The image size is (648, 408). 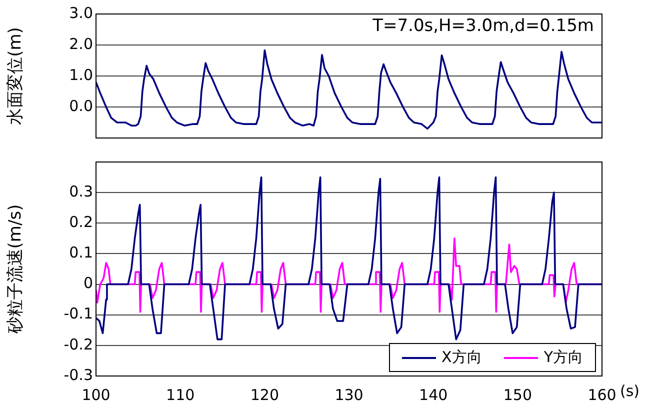 I want to click on y-tick-label: 0.3, so click(x=81, y=191).